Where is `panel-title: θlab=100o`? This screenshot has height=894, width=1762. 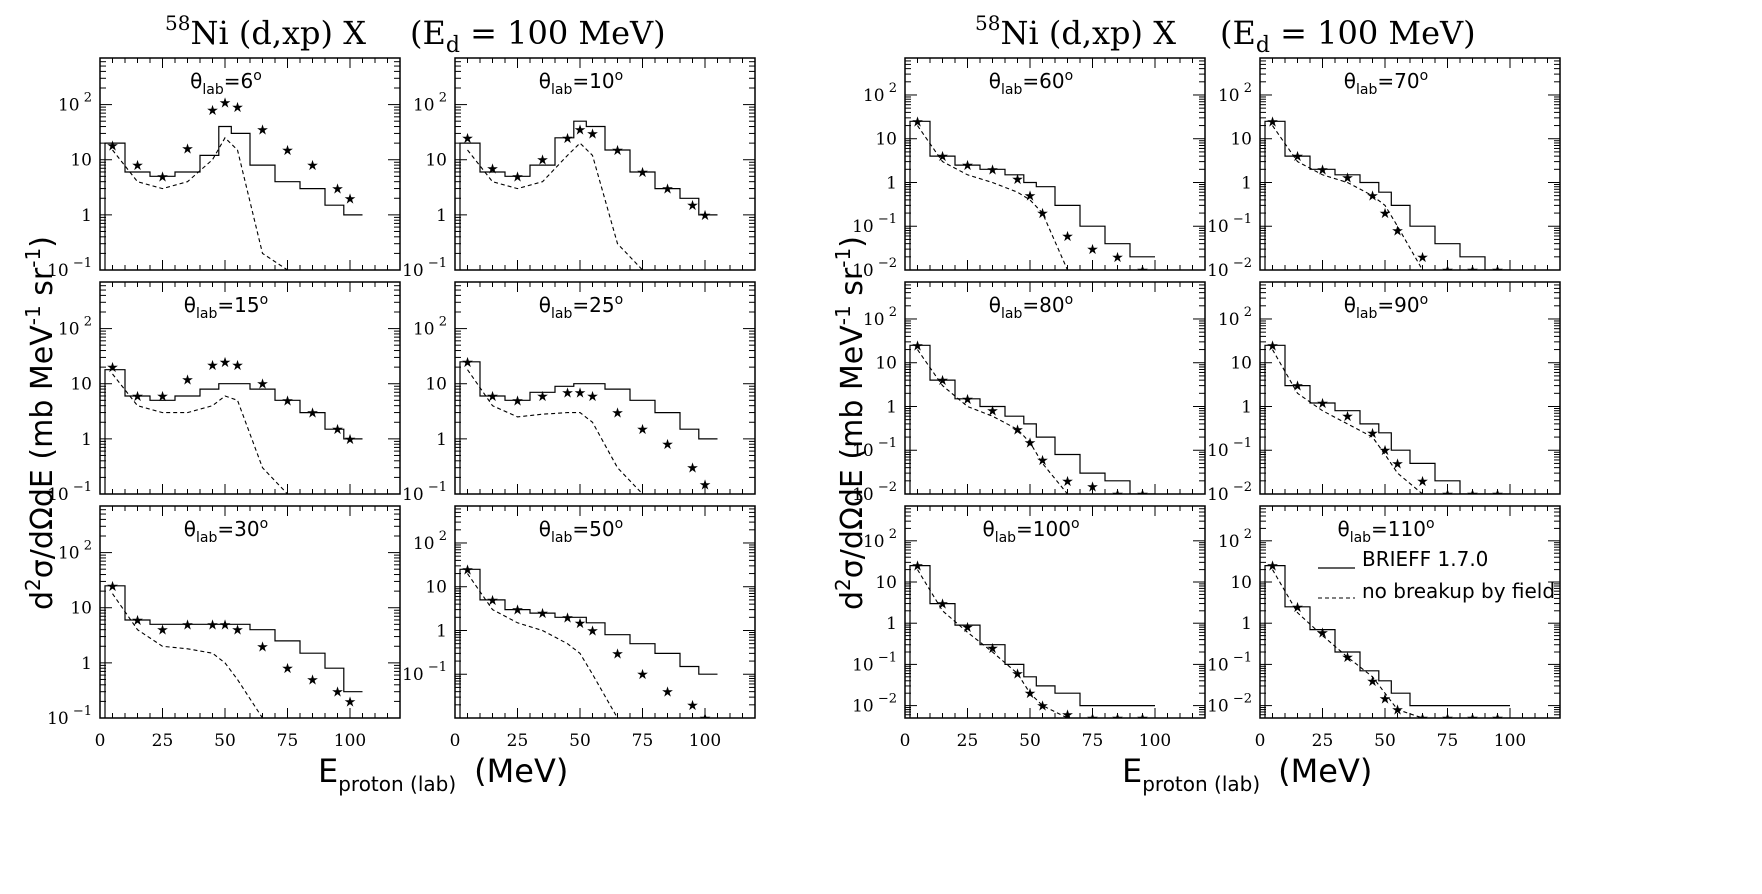 panel-title: θlab=100o is located at coordinates (1030, 531).